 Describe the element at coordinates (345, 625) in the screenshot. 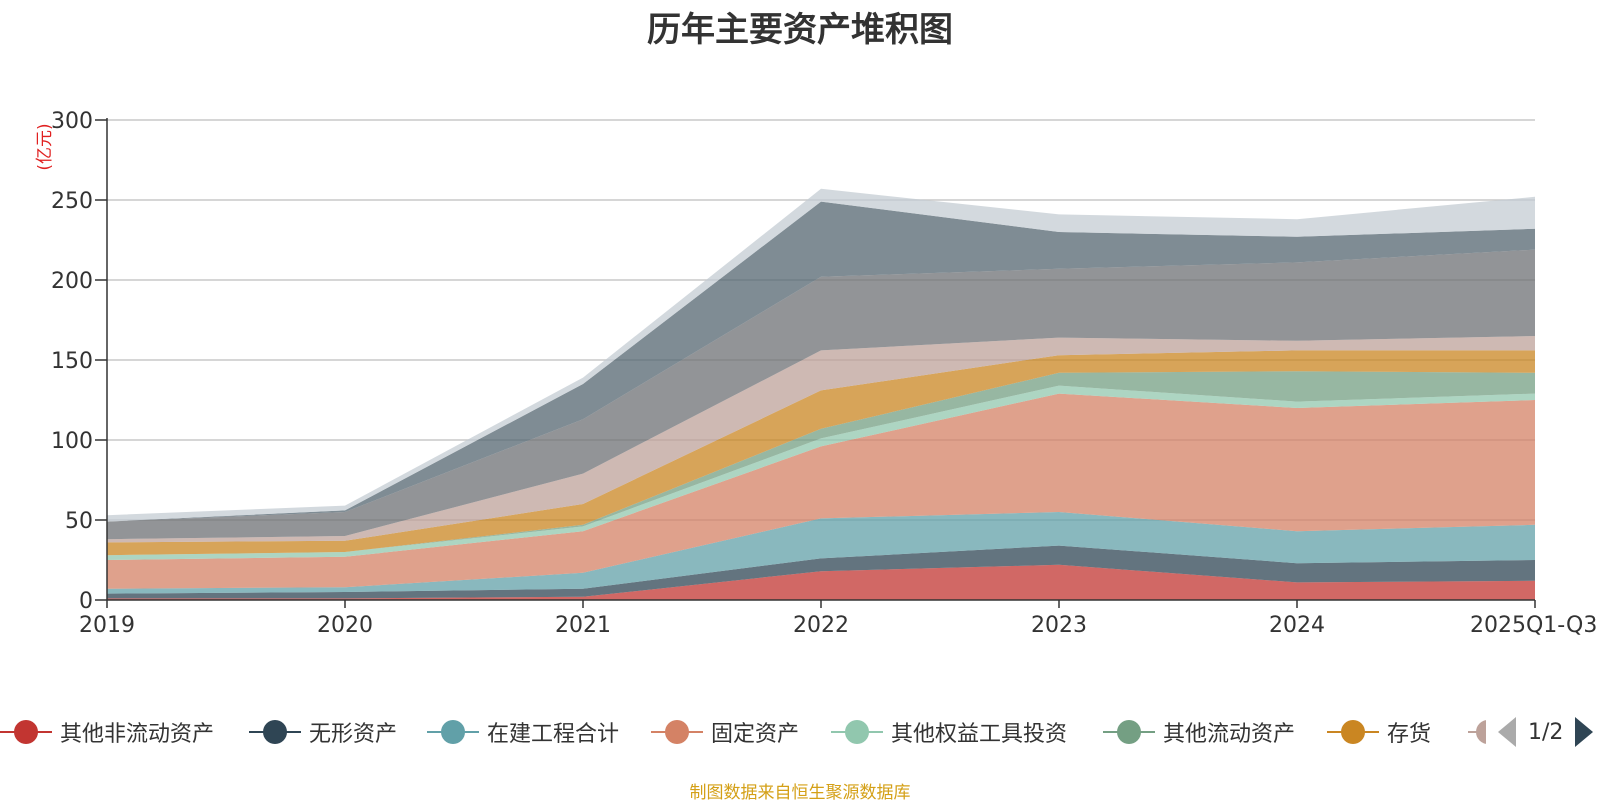

I see `x-tick-label: 2020` at that location.